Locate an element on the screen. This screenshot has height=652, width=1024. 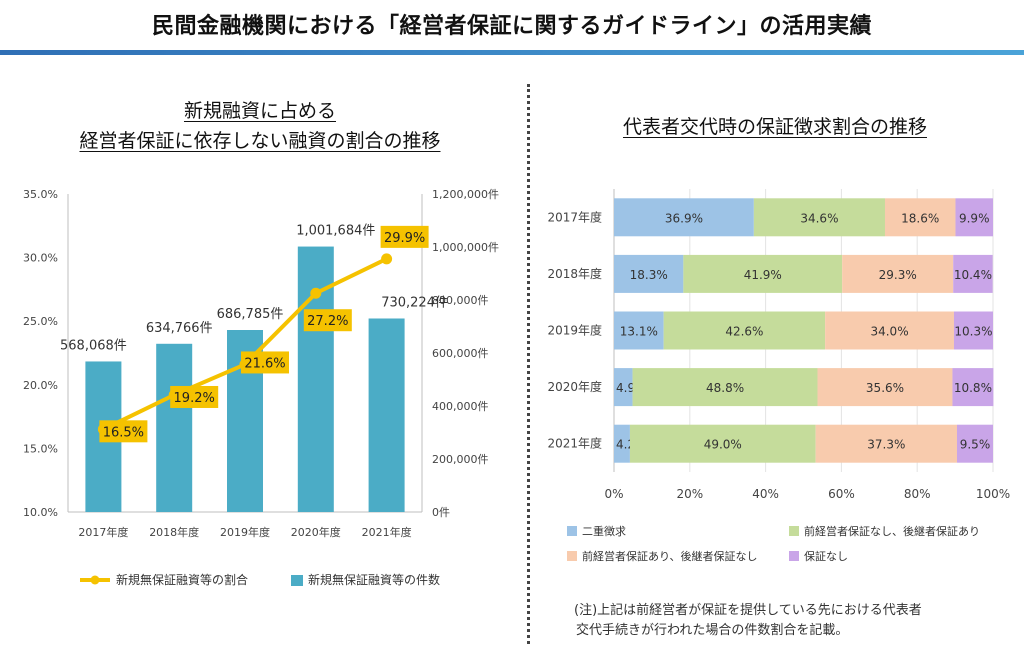
x-tick-label: 40% is located at coordinates (765, 494).